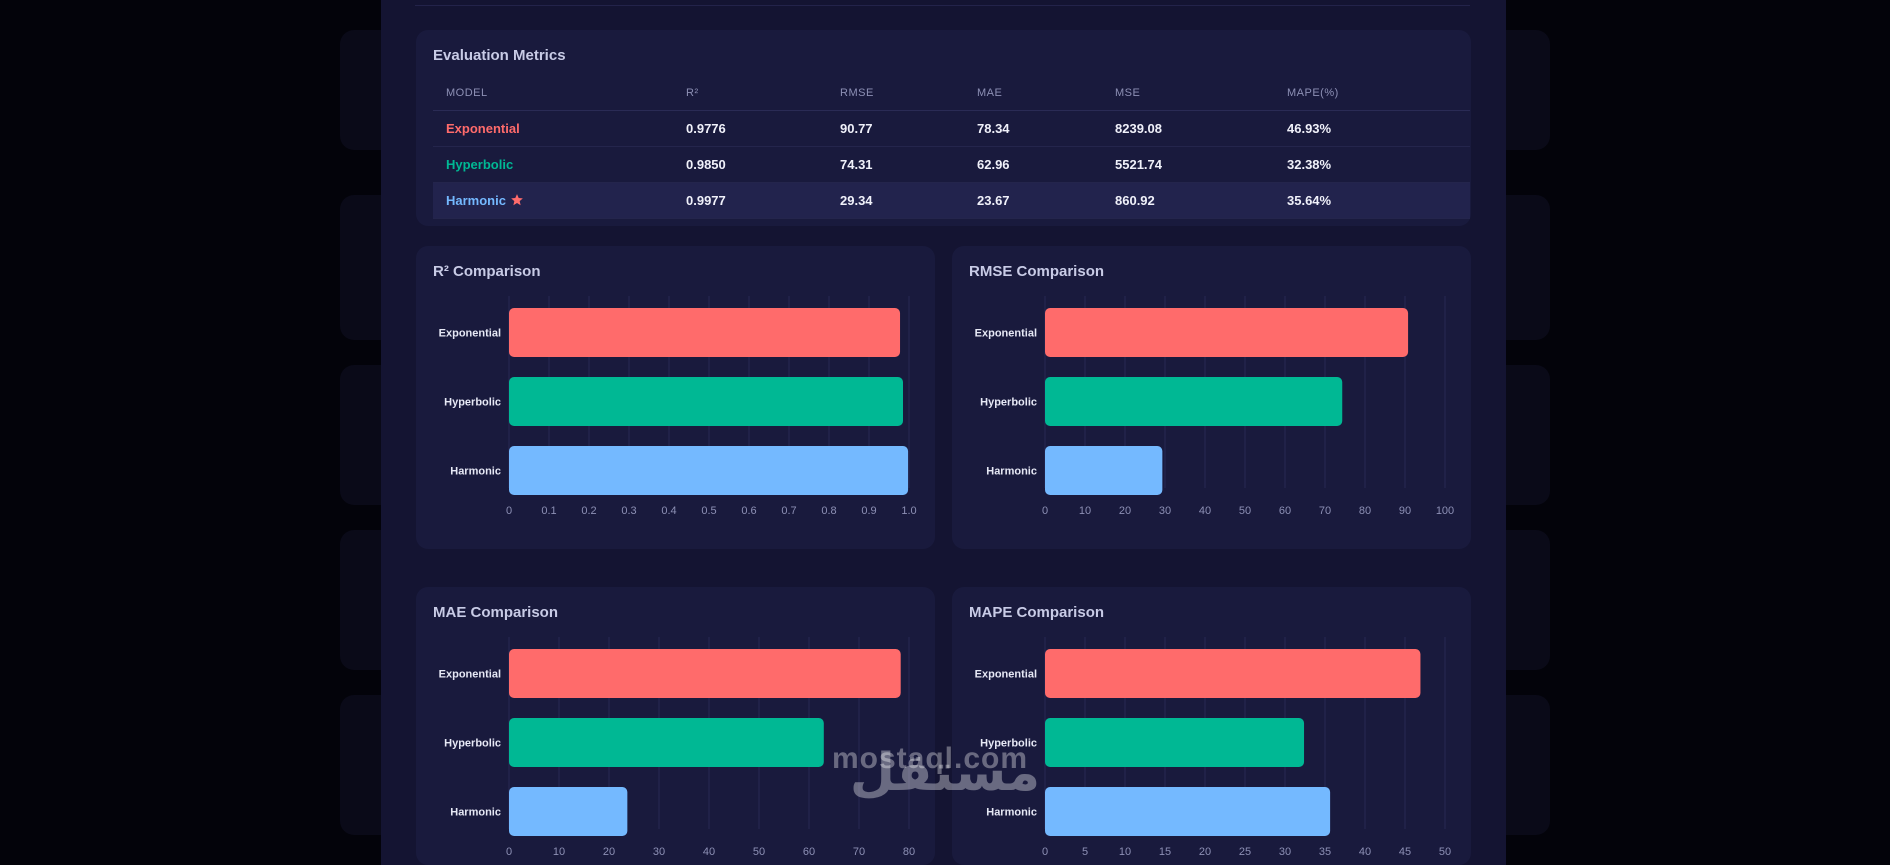  I want to click on x-tick-label: 0.8, so click(828, 511).